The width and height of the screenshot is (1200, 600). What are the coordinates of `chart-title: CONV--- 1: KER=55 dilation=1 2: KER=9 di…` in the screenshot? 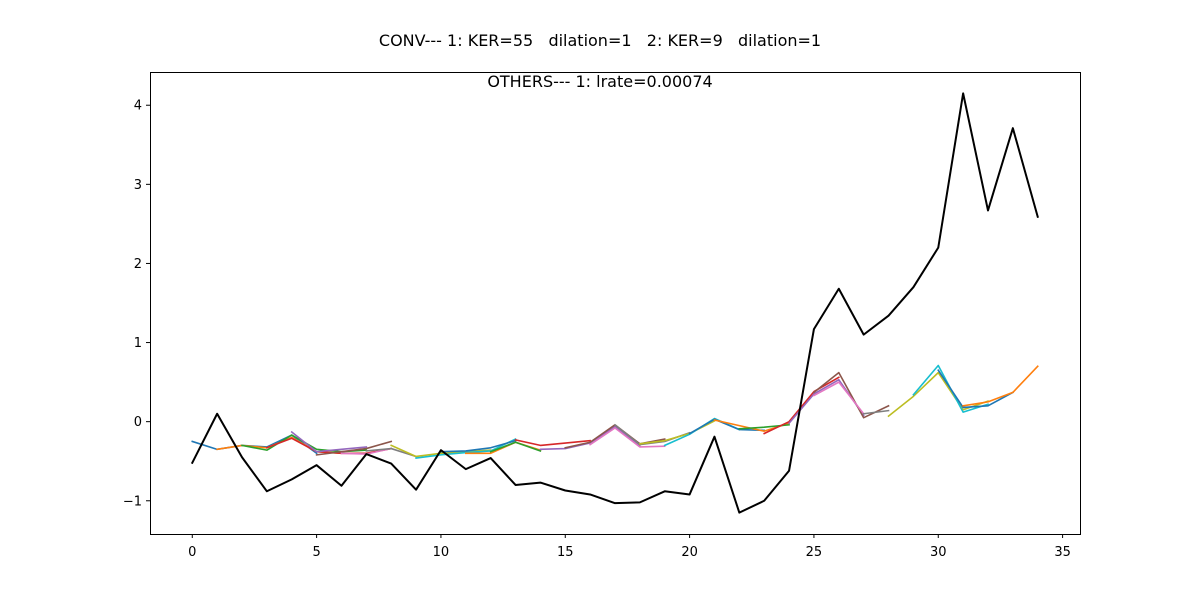 It's located at (600, 40).